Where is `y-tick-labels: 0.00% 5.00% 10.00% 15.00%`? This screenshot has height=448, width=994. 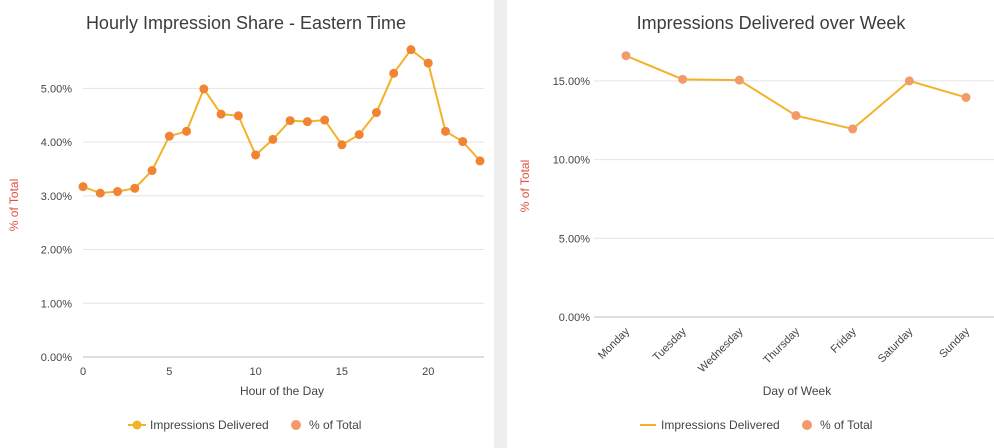
y-tick-labels: 0.00% 5.00% 10.00% 15.00% is located at coordinates (572, 200).